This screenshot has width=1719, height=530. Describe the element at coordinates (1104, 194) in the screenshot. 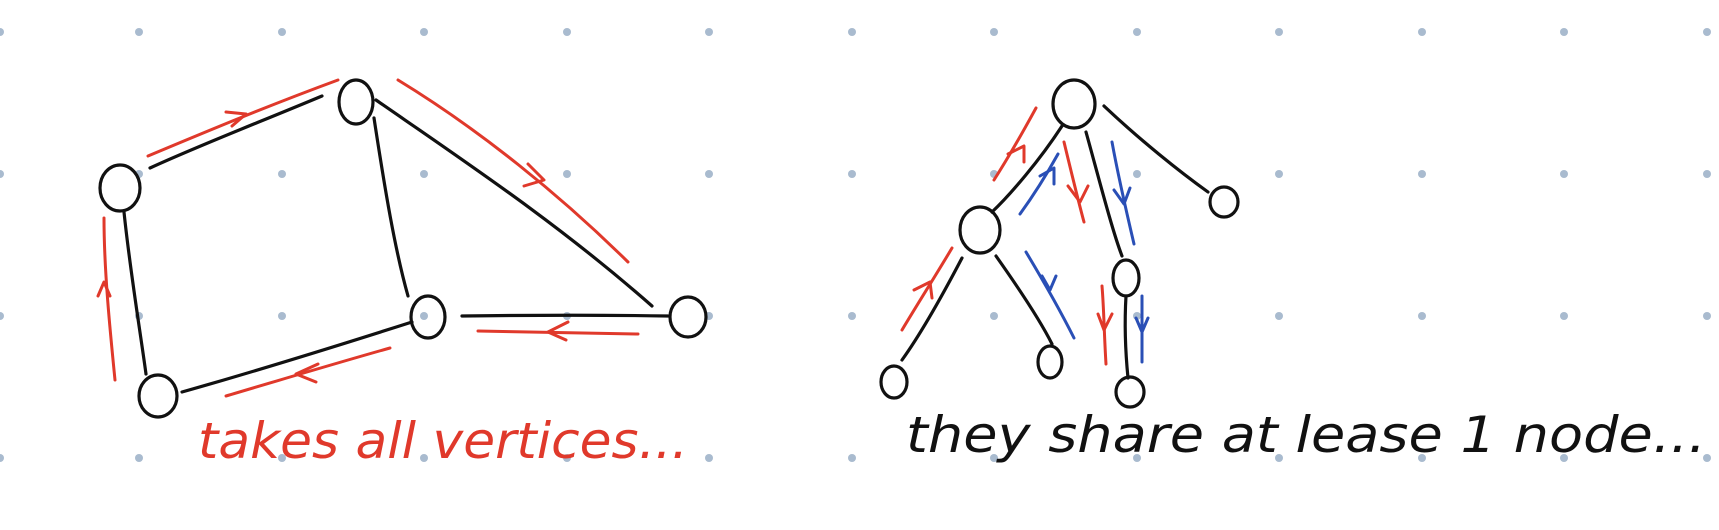

I see `edge-root-m` at that location.